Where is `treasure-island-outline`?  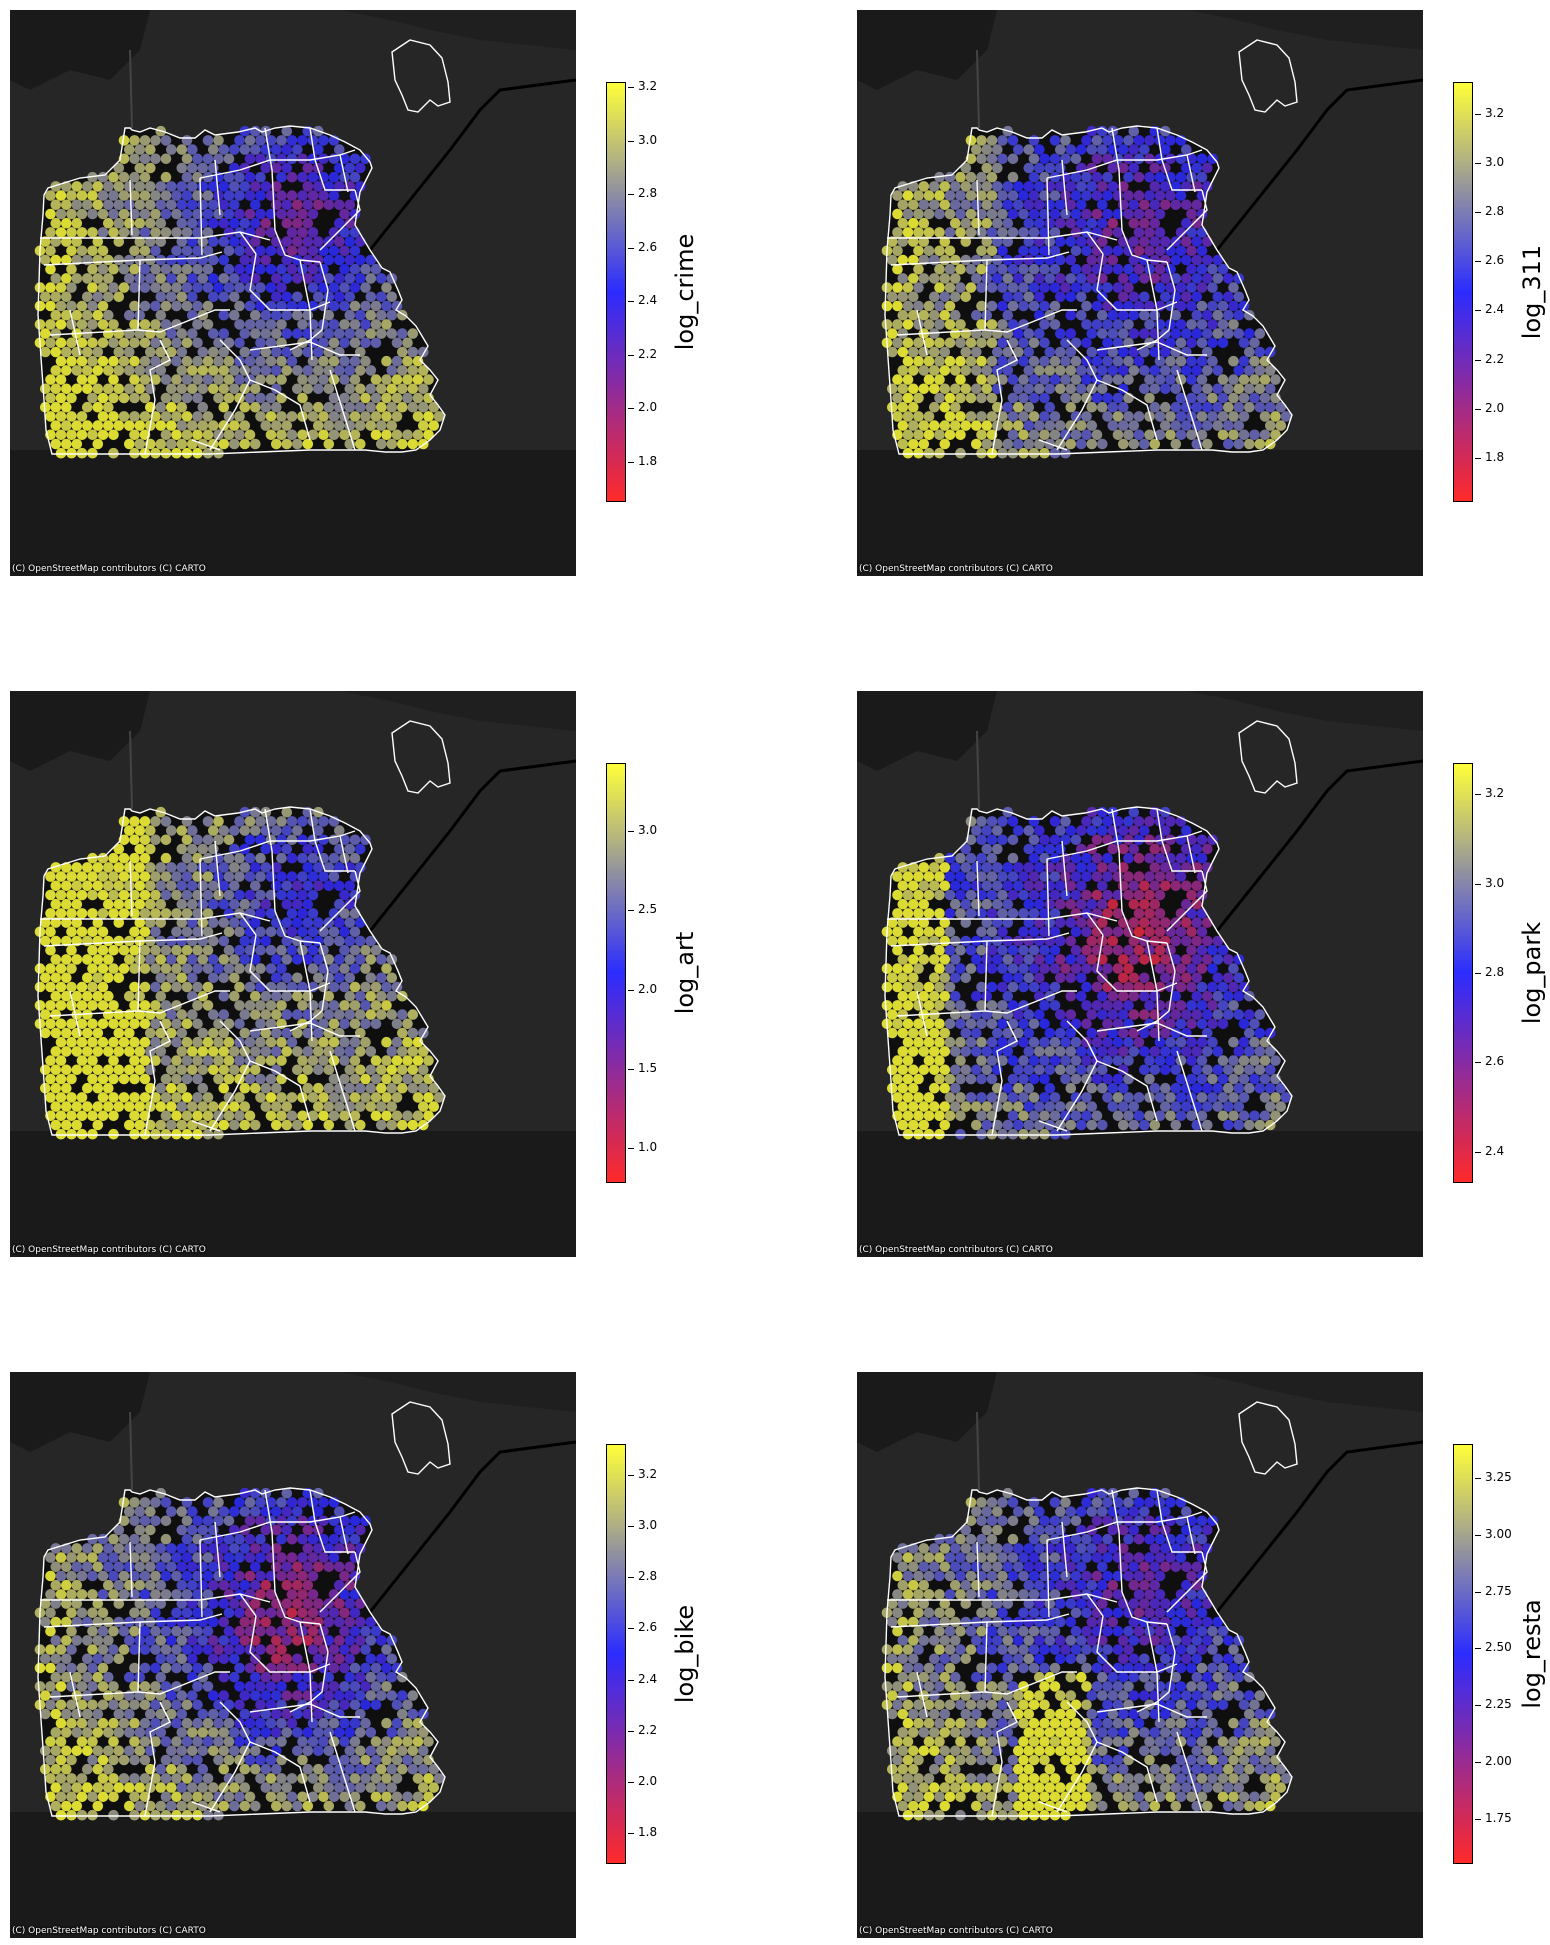
treasure-island-outline is located at coordinates (421, 757).